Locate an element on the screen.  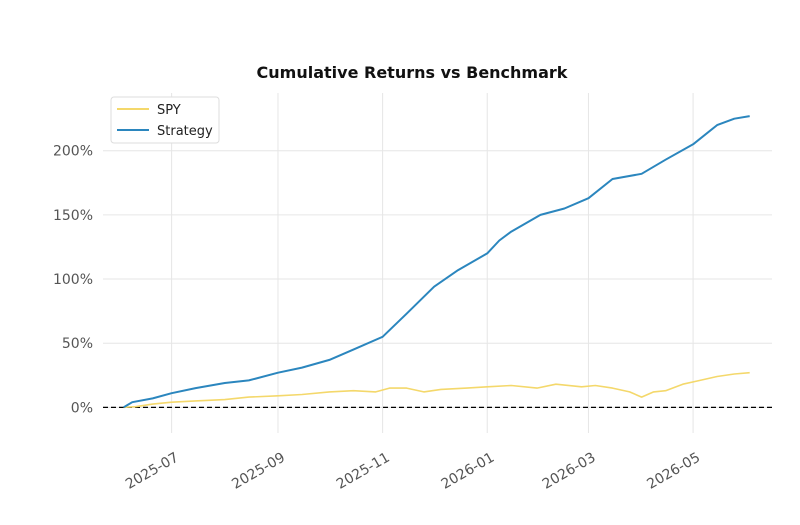
series-line-spy is located at coordinates (436, 390).